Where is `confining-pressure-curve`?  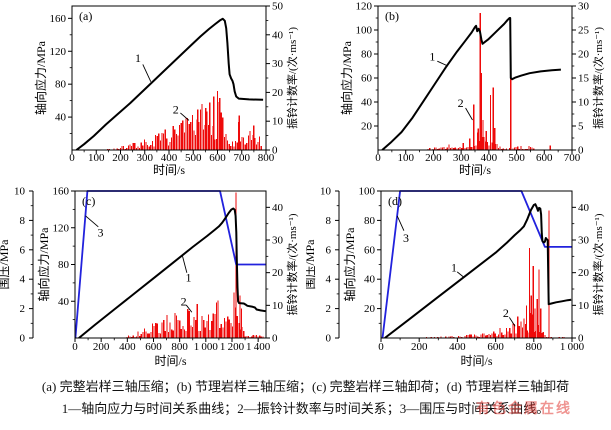
confining-pressure-curve is located at coordinates (476, 264).